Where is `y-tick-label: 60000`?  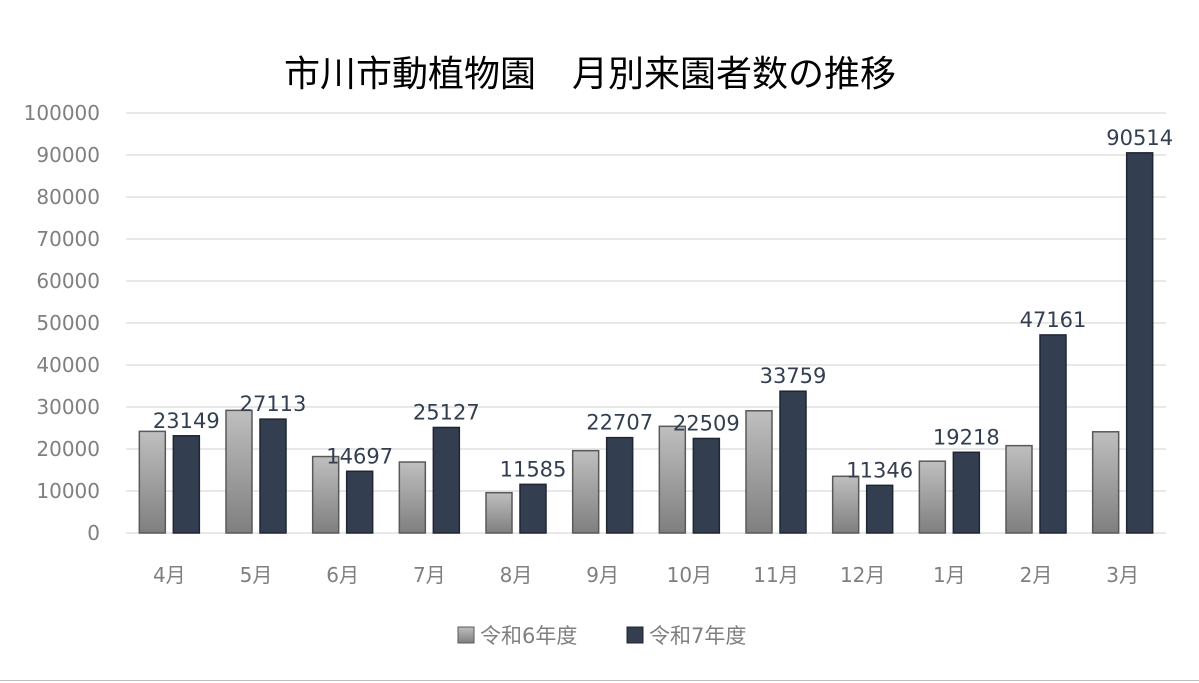
y-tick-label: 60000 is located at coordinates (68, 281).